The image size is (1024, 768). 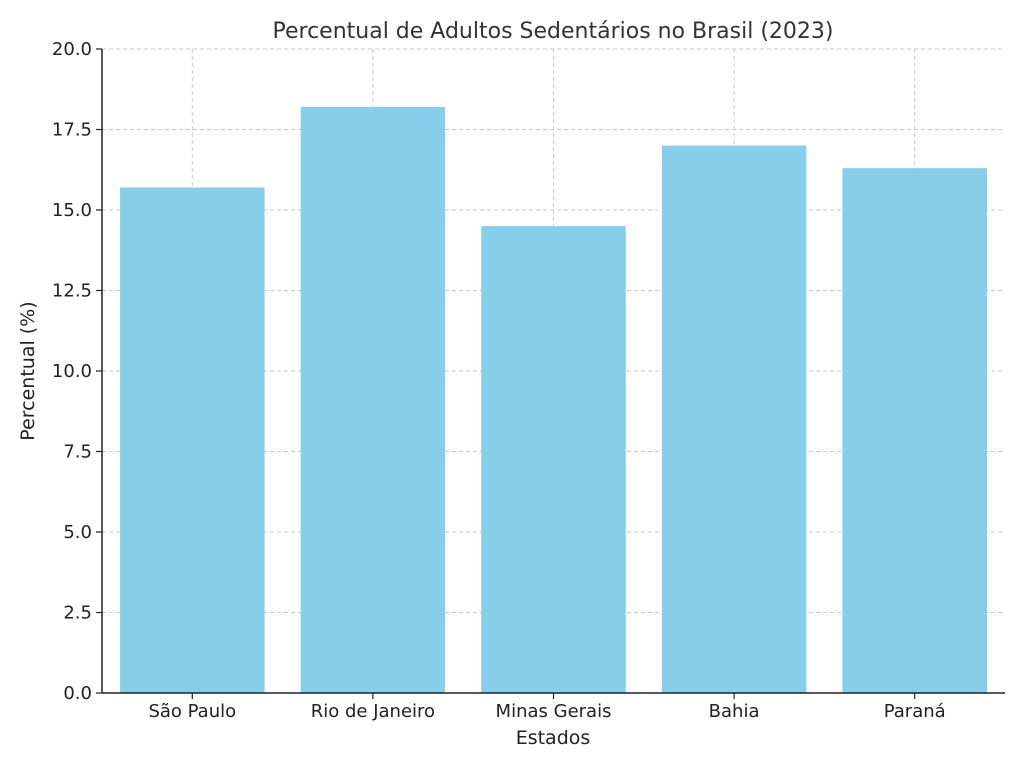 What do you see at coordinates (192, 440) in the screenshot?
I see `bar-s-o-paulo` at bounding box center [192, 440].